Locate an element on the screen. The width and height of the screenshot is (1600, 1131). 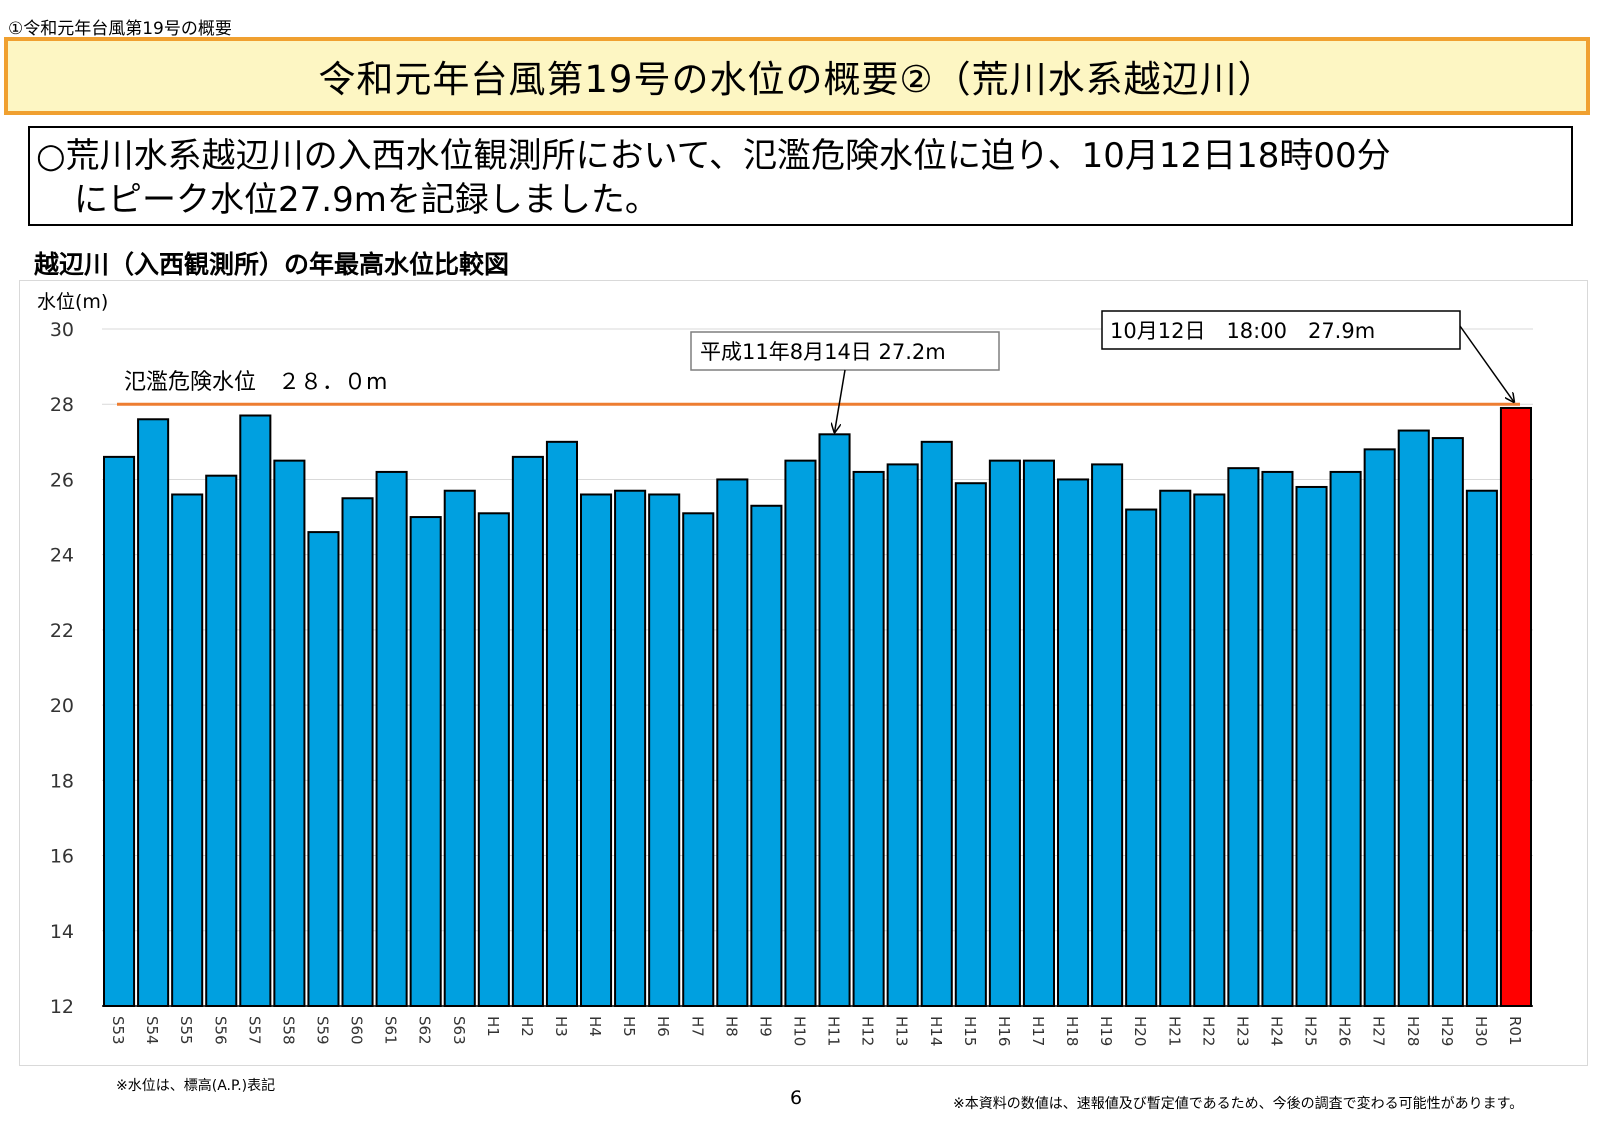
x-tick-label: H18 is located at coordinates (1072, 1031).